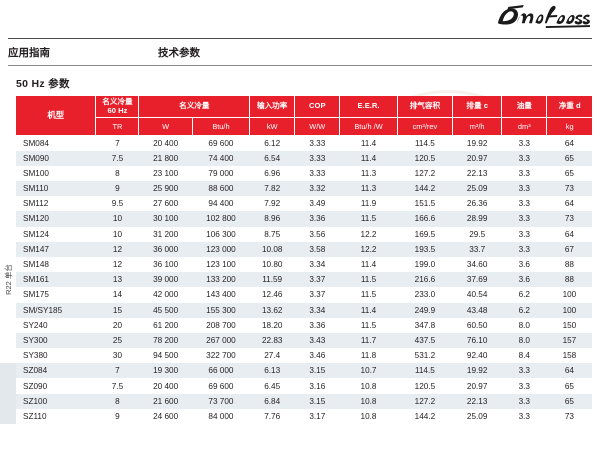 The width and height of the screenshot is (600, 450). Describe the element at coordinates (477, 173) in the screenshot. I see `cell-value: 22.13` at that location.